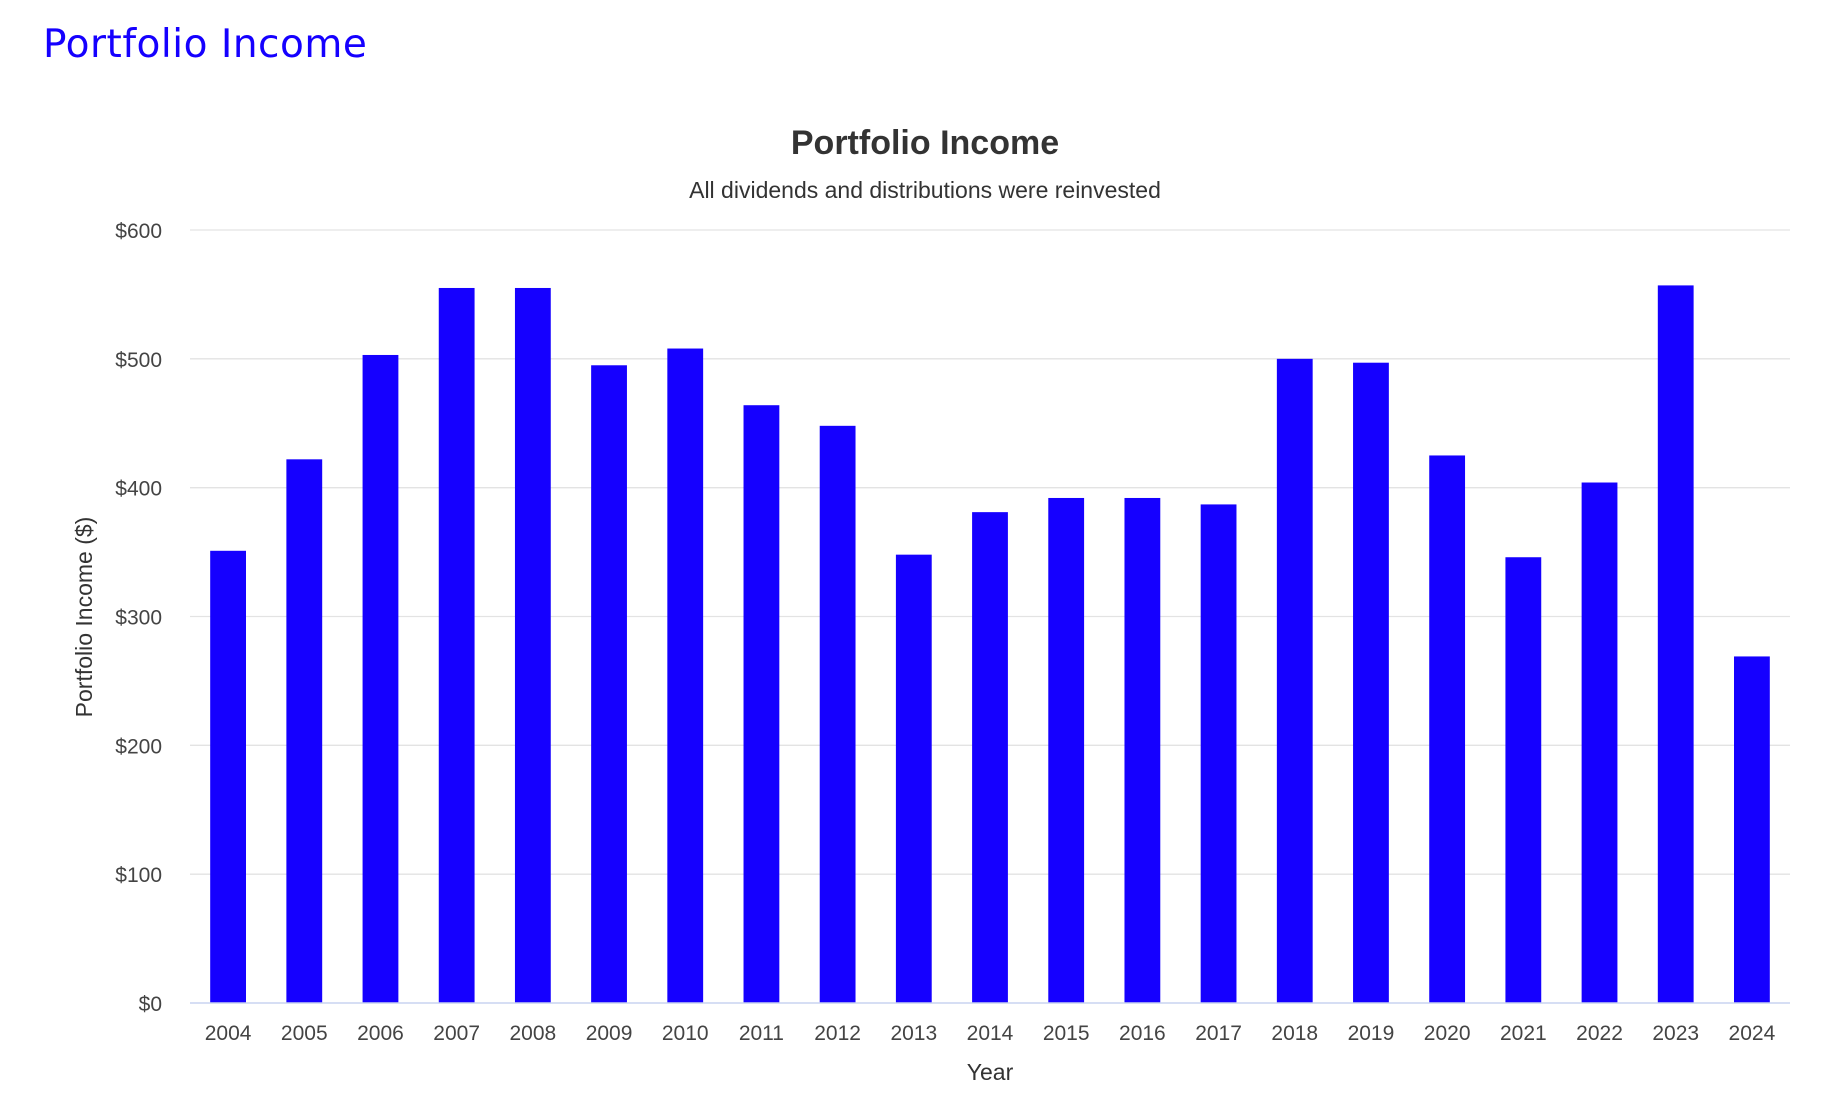 The width and height of the screenshot is (1837, 1093). Describe the element at coordinates (609, 1033) in the screenshot. I see `x-tick-label: 2009` at that location.